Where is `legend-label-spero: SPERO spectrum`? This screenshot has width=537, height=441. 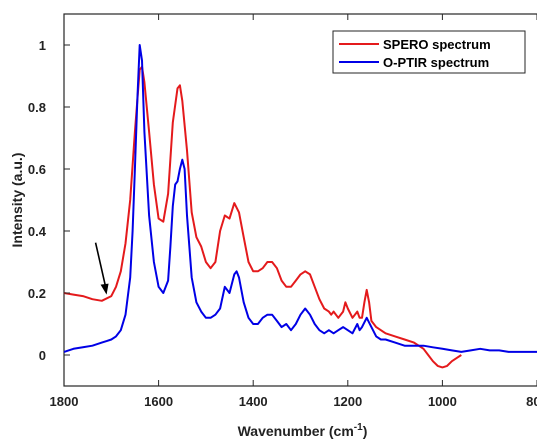 legend-label-spero: SPERO spectrum is located at coordinates (437, 44).